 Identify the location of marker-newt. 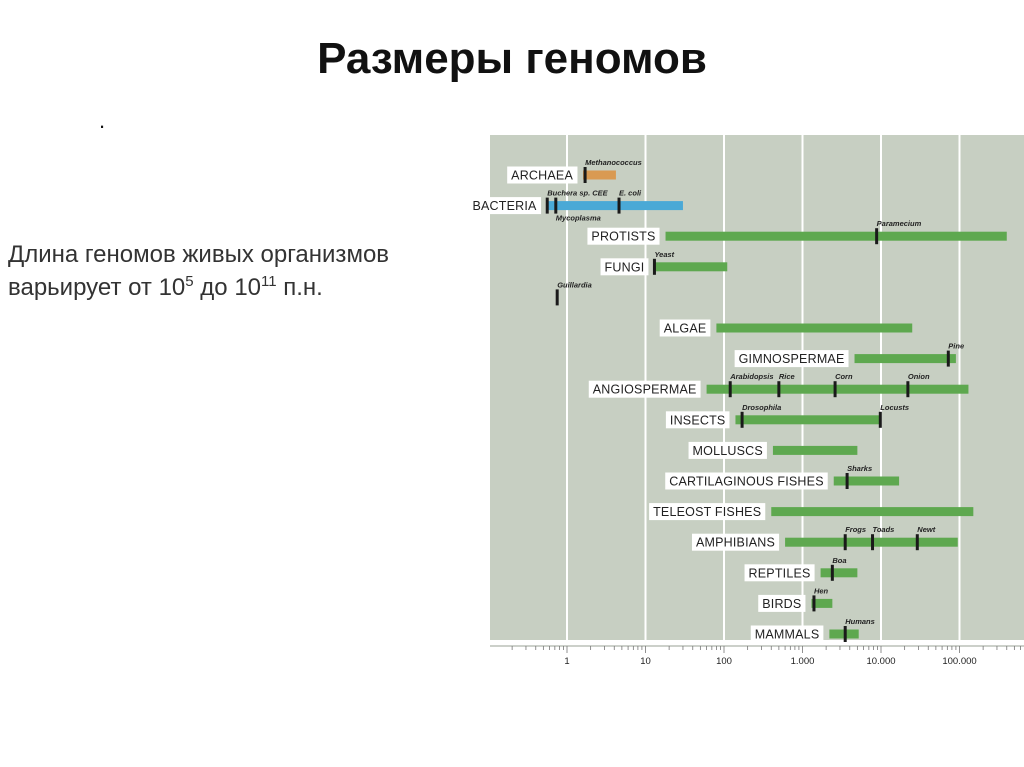
(917, 542).